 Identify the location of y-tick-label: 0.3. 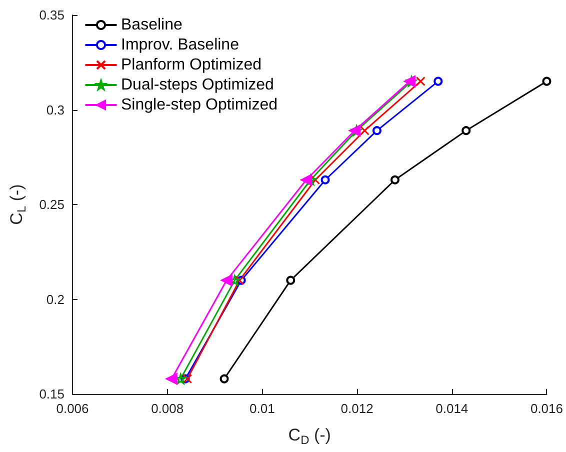
(55, 110).